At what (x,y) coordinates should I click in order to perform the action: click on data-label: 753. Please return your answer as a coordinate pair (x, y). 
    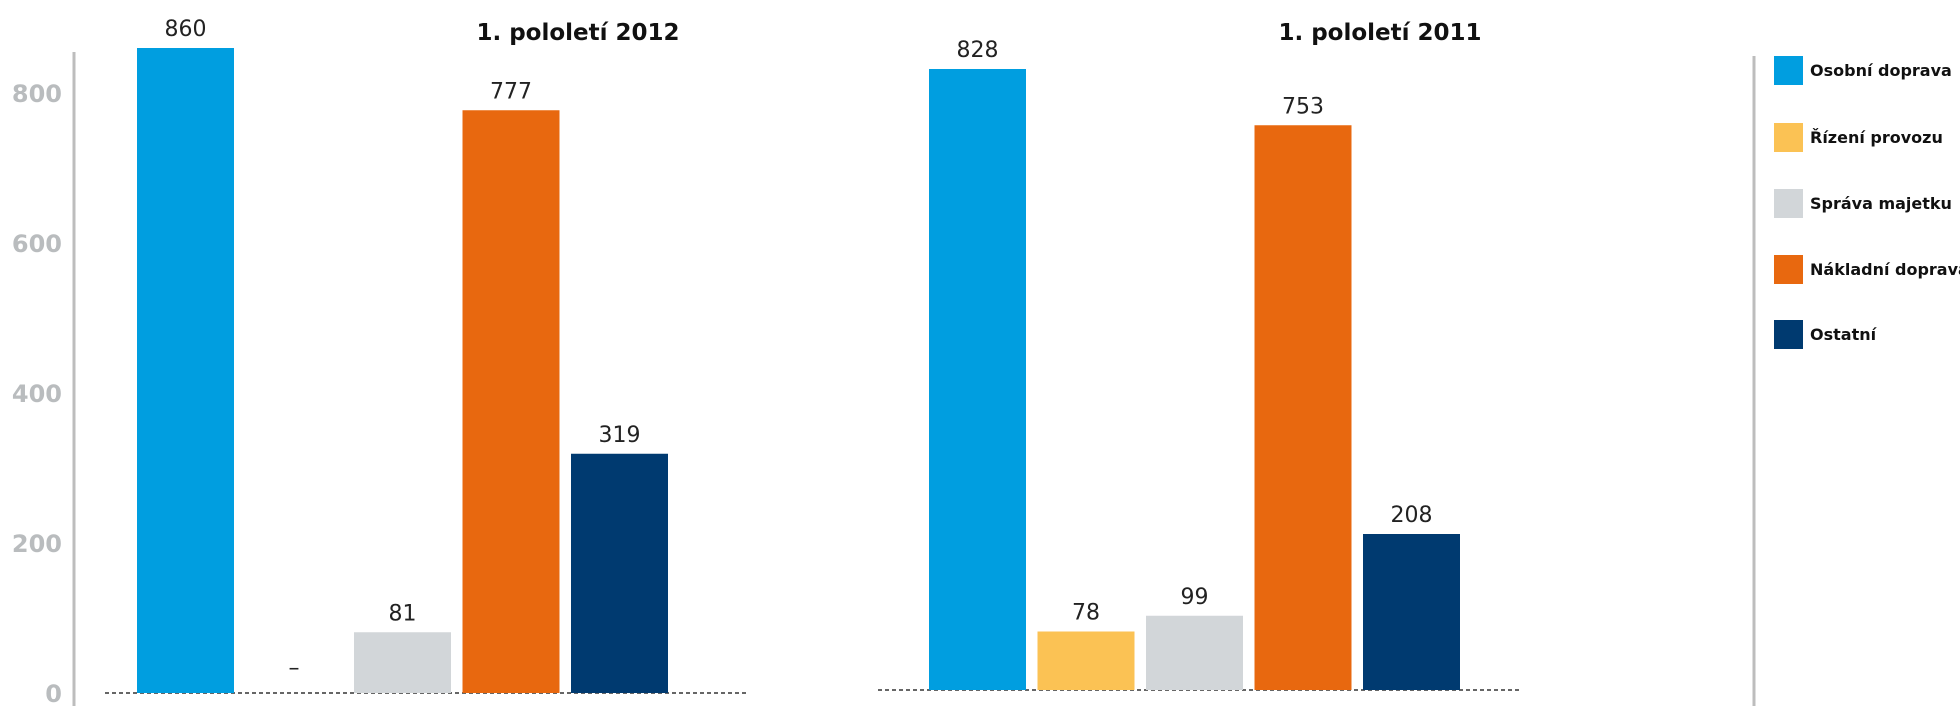
    Looking at the image, I should click on (1303, 106).